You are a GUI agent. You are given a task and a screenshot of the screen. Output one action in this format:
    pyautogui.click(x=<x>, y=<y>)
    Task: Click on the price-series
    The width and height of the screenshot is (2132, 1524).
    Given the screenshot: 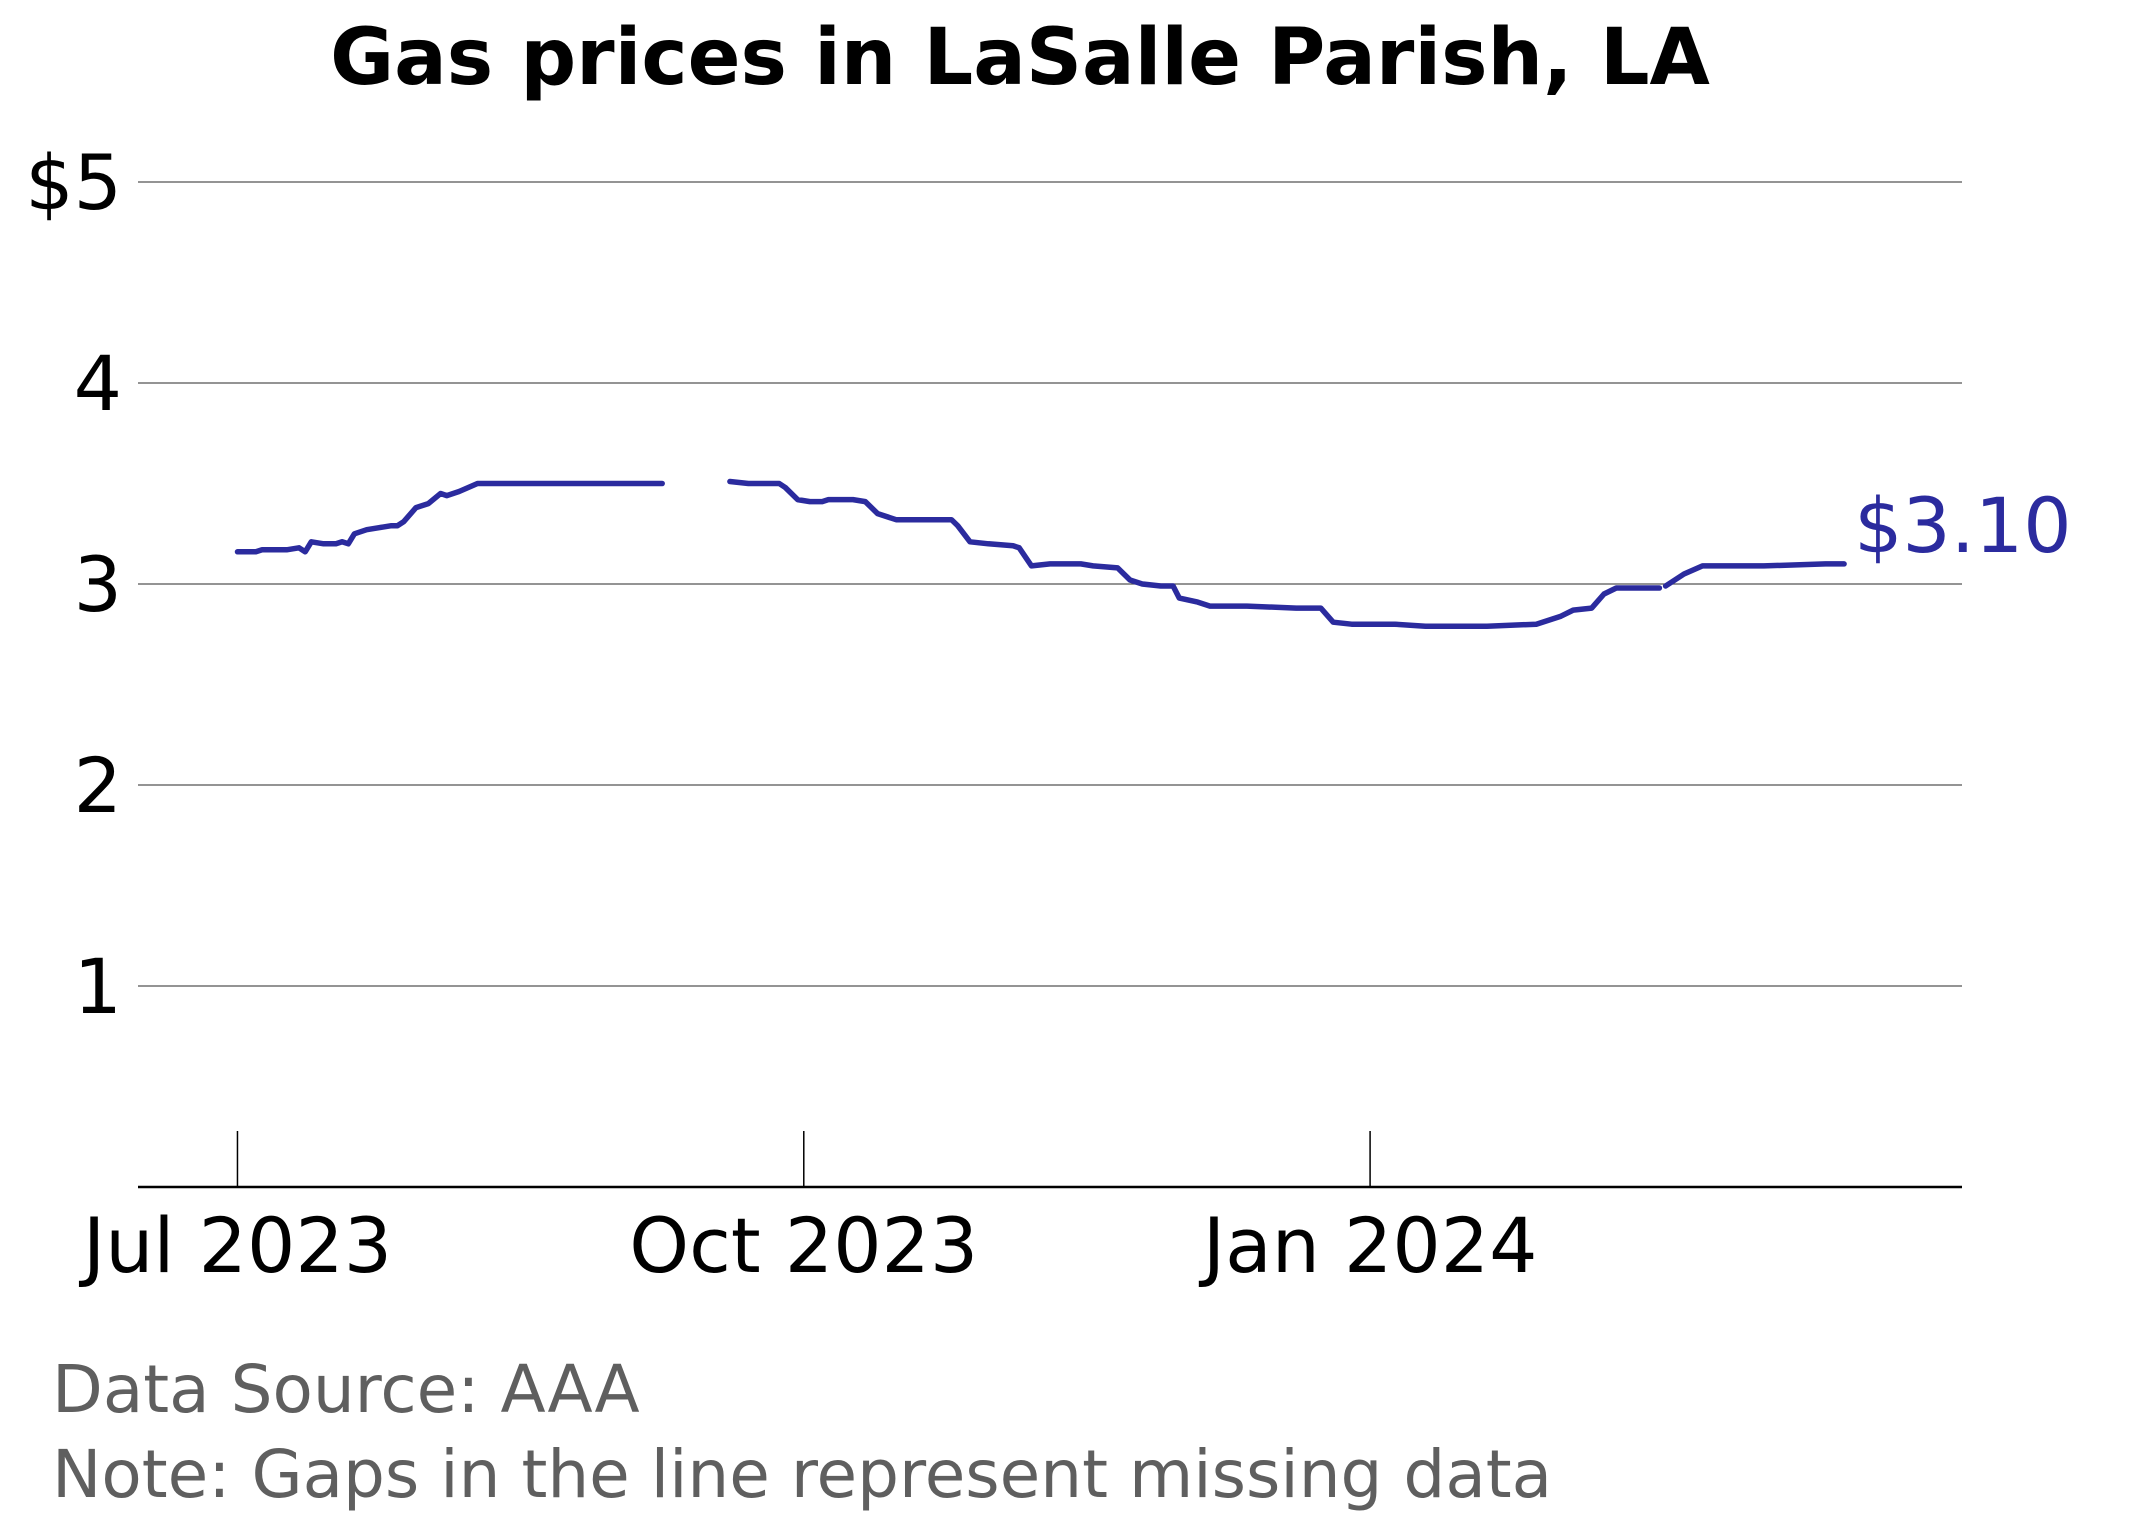 What is the action you would take?
    pyautogui.click(x=1040, y=553)
    